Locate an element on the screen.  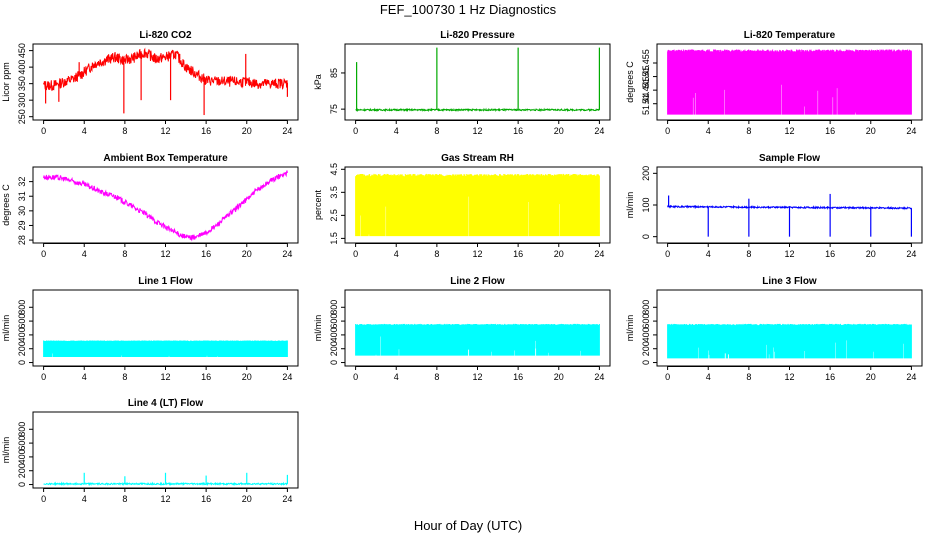
figure-title: FEF_100730 1 Hz Diagnostics is located at coordinates (468, 9).